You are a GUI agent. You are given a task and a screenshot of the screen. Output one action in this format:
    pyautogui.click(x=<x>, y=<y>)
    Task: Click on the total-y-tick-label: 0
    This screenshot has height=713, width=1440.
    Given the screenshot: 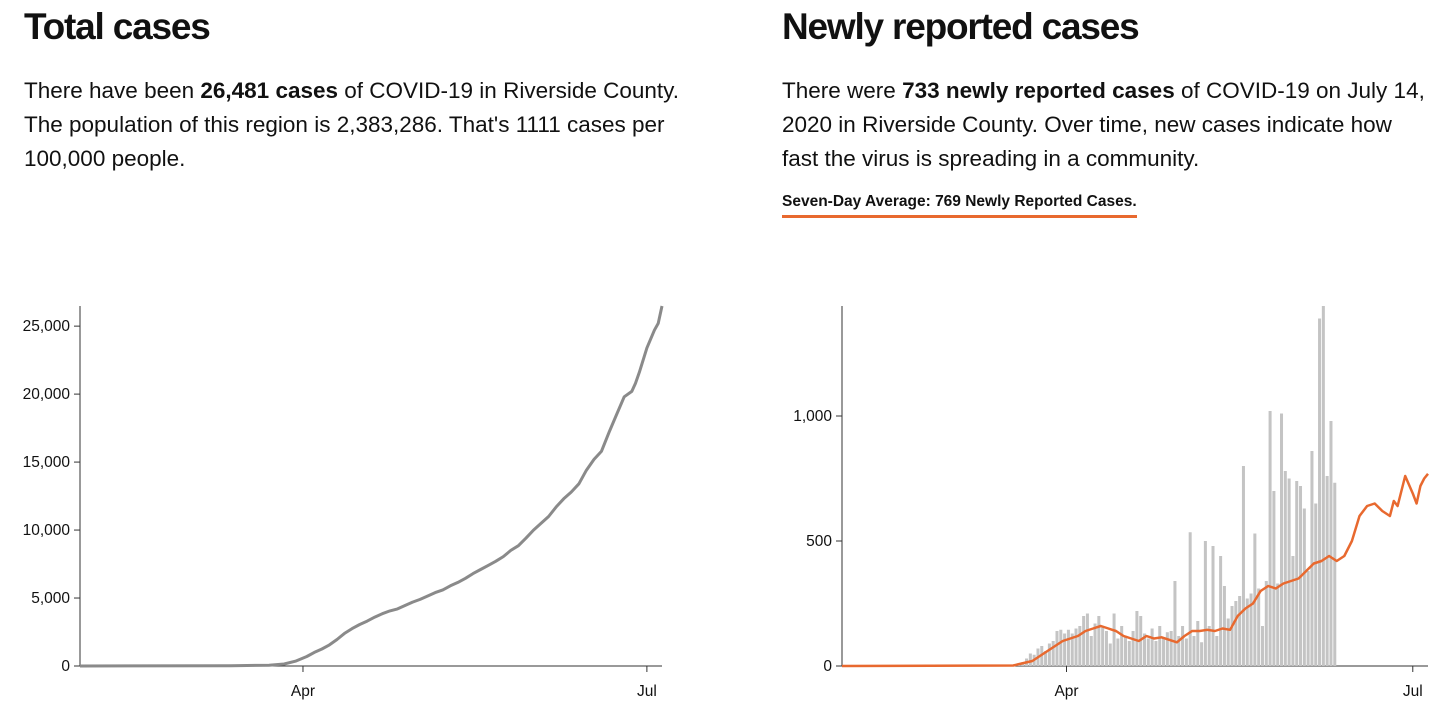 What is the action you would take?
    pyautogui.click(x=65, y=666)
    